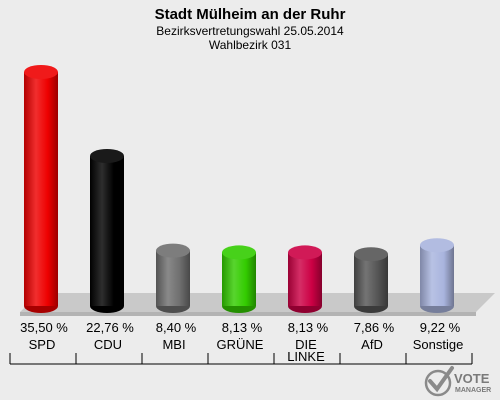 This screenshot has height=400, width=500. What do you see at coordinates (250, 45) in the screenshot?
I see `chart-district: Wahlbezirk 031` at bounding box center [250, 45].